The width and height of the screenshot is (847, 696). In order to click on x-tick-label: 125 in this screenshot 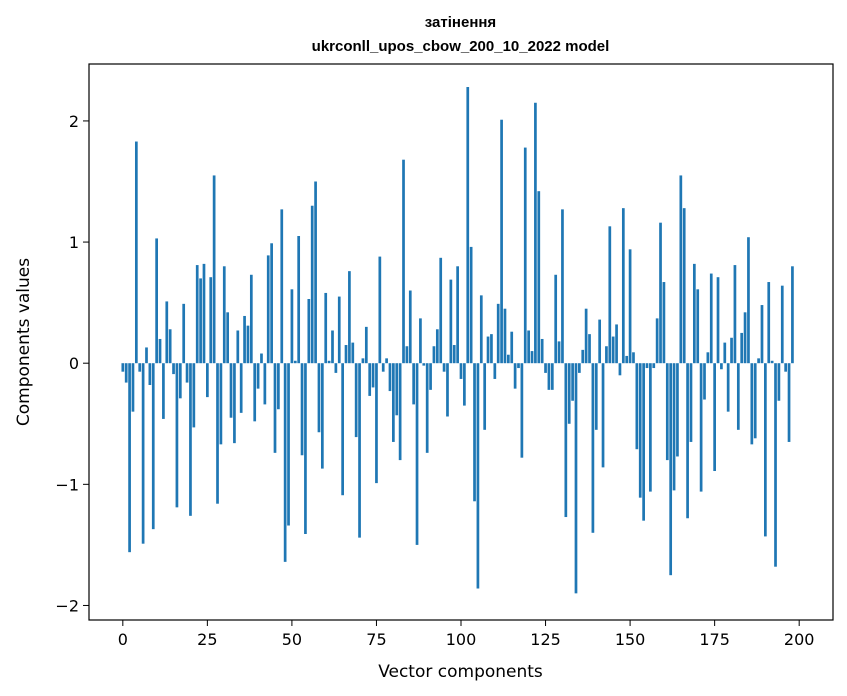, I will do `click(545, 639)`.